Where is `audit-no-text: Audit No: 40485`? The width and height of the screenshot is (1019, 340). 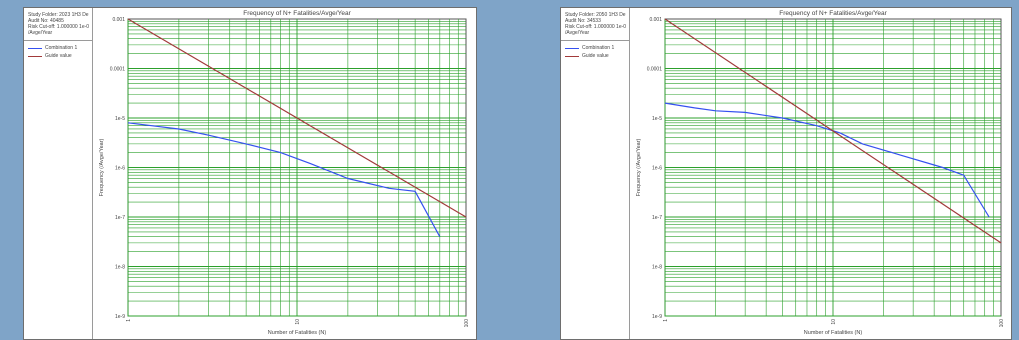
audit-no-text: Audit No: 40485 is located at coordinates (46, 21).